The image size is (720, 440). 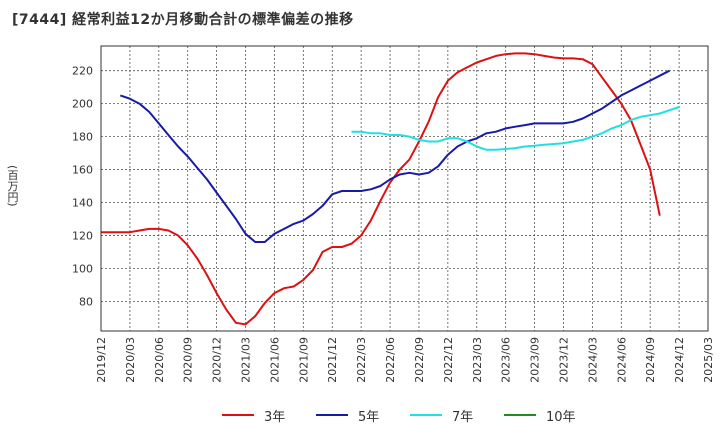 What do you see at coordinates (506, 360) in the screenshot?
I see `x-tick-label: 2023/06` at bounding box center [506, 360].